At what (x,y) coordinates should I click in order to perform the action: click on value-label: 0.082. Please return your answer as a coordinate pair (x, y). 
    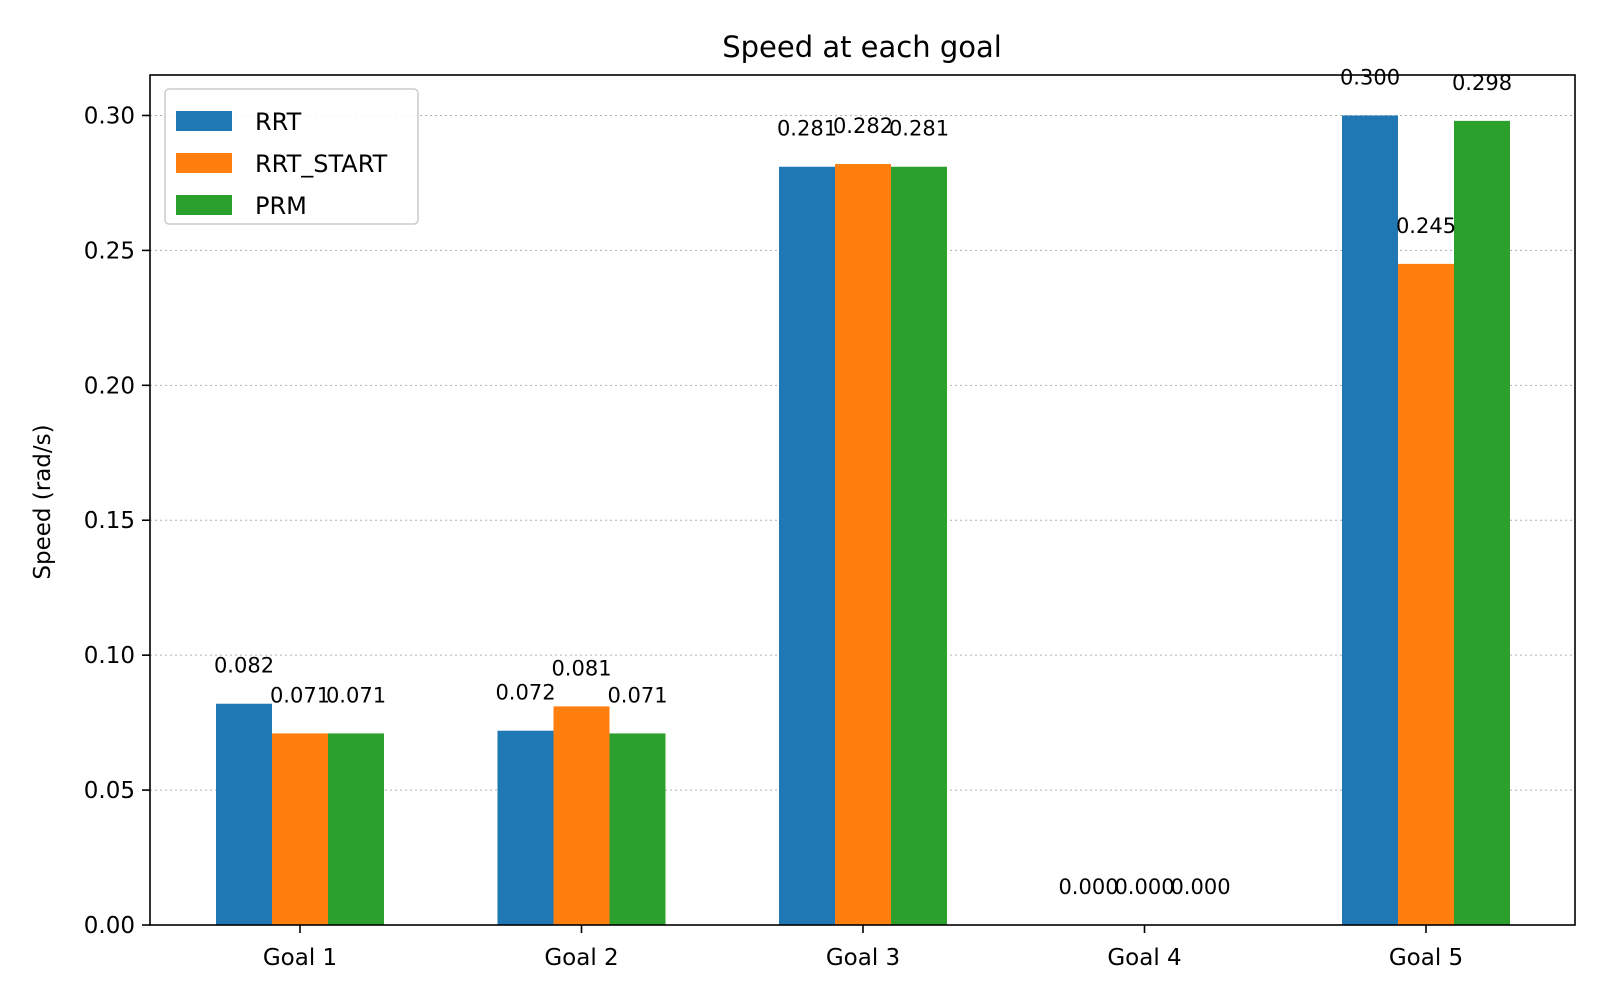
    Looking at the image, I should click on (244, 666).